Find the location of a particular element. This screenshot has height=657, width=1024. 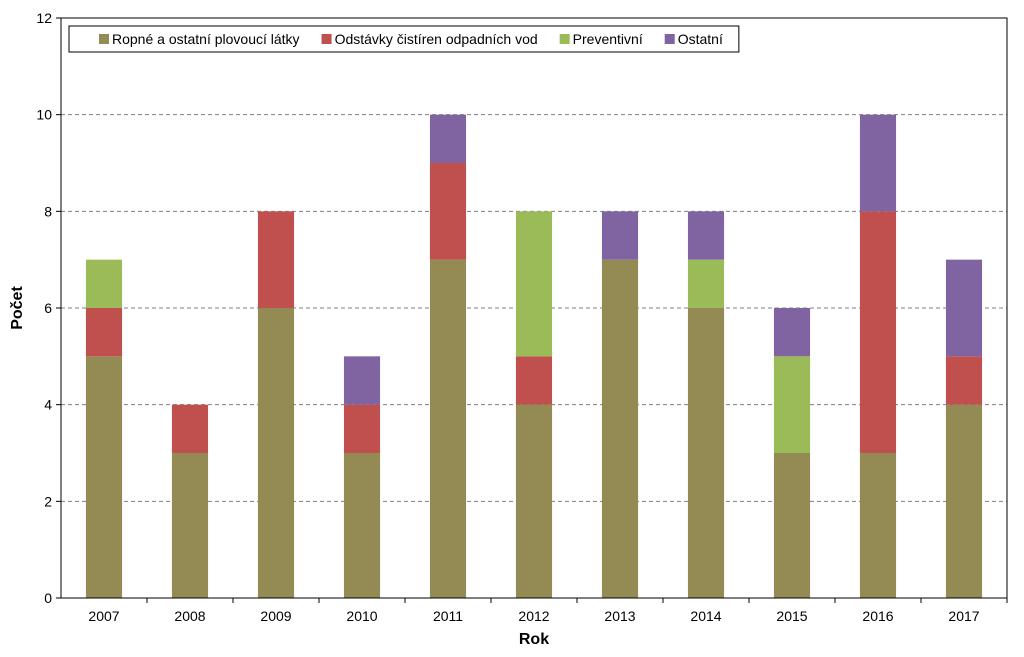

legend-label-0: Ropné a ostatní plovoucí látky is located at coordinates (206, 39).